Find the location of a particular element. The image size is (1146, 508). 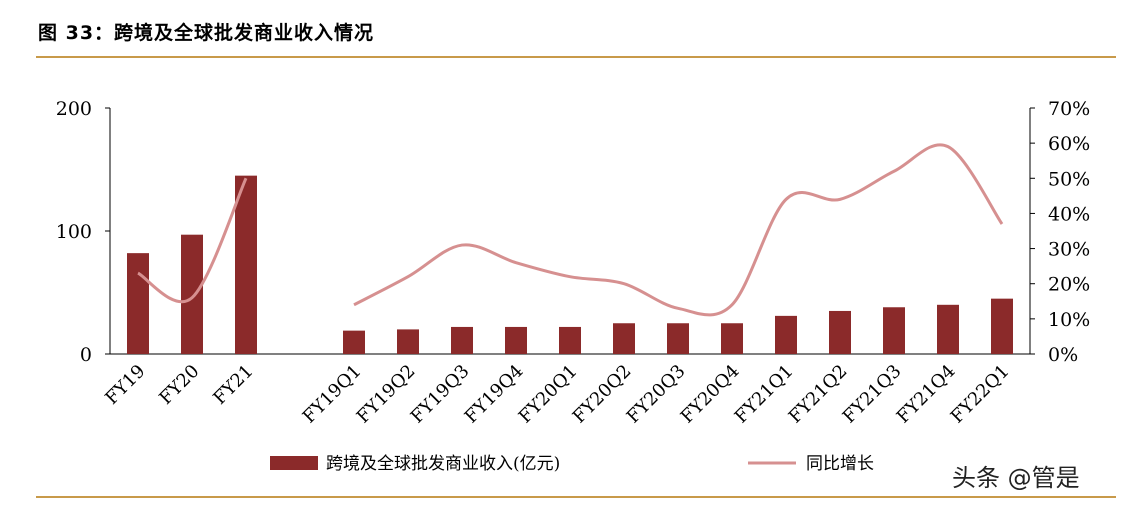

x-tick-label-FY22Q1: FY22Q1 is located at coordinates (980, 394).